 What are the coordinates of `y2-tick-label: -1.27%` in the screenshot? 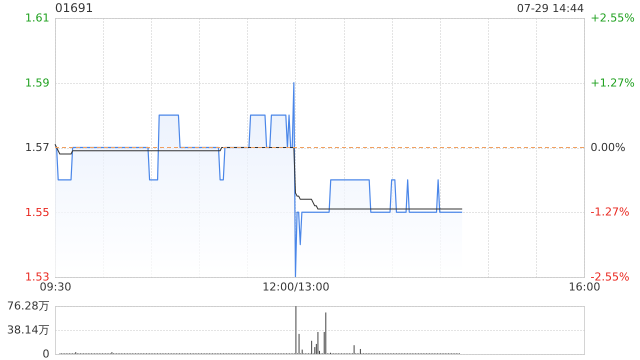 It's located at (610, 211).